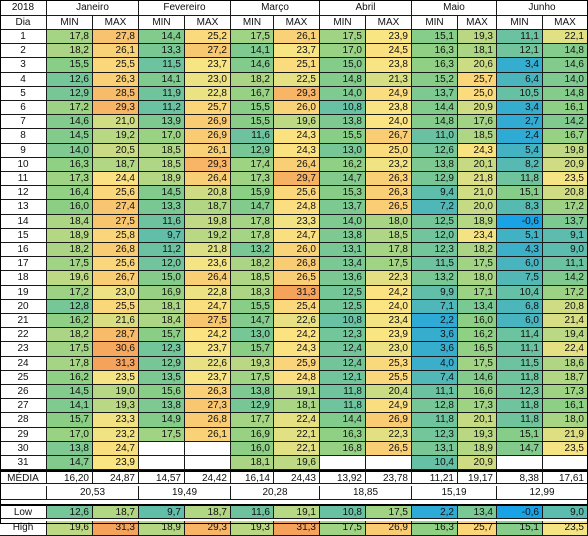 This screenshot has width=588, height=536. Describe the element at coordinates (565, 151) in the screenshot. I see `temperature-cell: 19,8` at that location.